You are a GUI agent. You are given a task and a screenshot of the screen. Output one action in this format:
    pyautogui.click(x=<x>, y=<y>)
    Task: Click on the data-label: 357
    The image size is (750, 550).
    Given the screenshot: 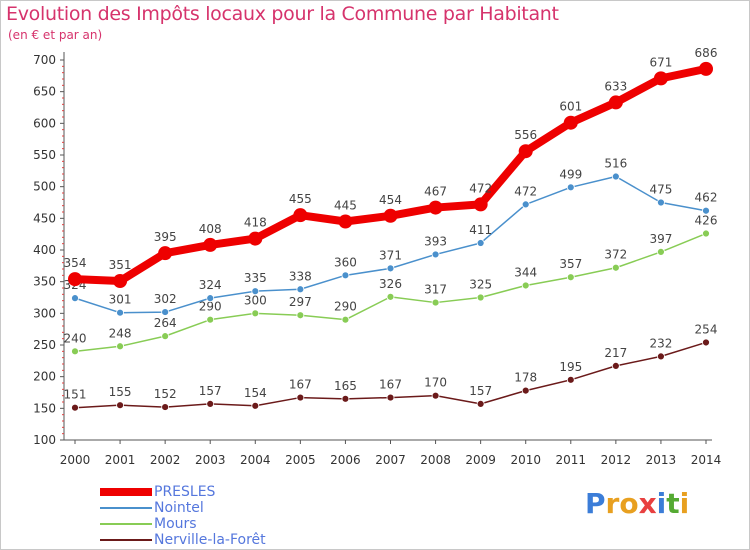 What is the action you would take?
    pyautogui.click(x=570, y=264)
    